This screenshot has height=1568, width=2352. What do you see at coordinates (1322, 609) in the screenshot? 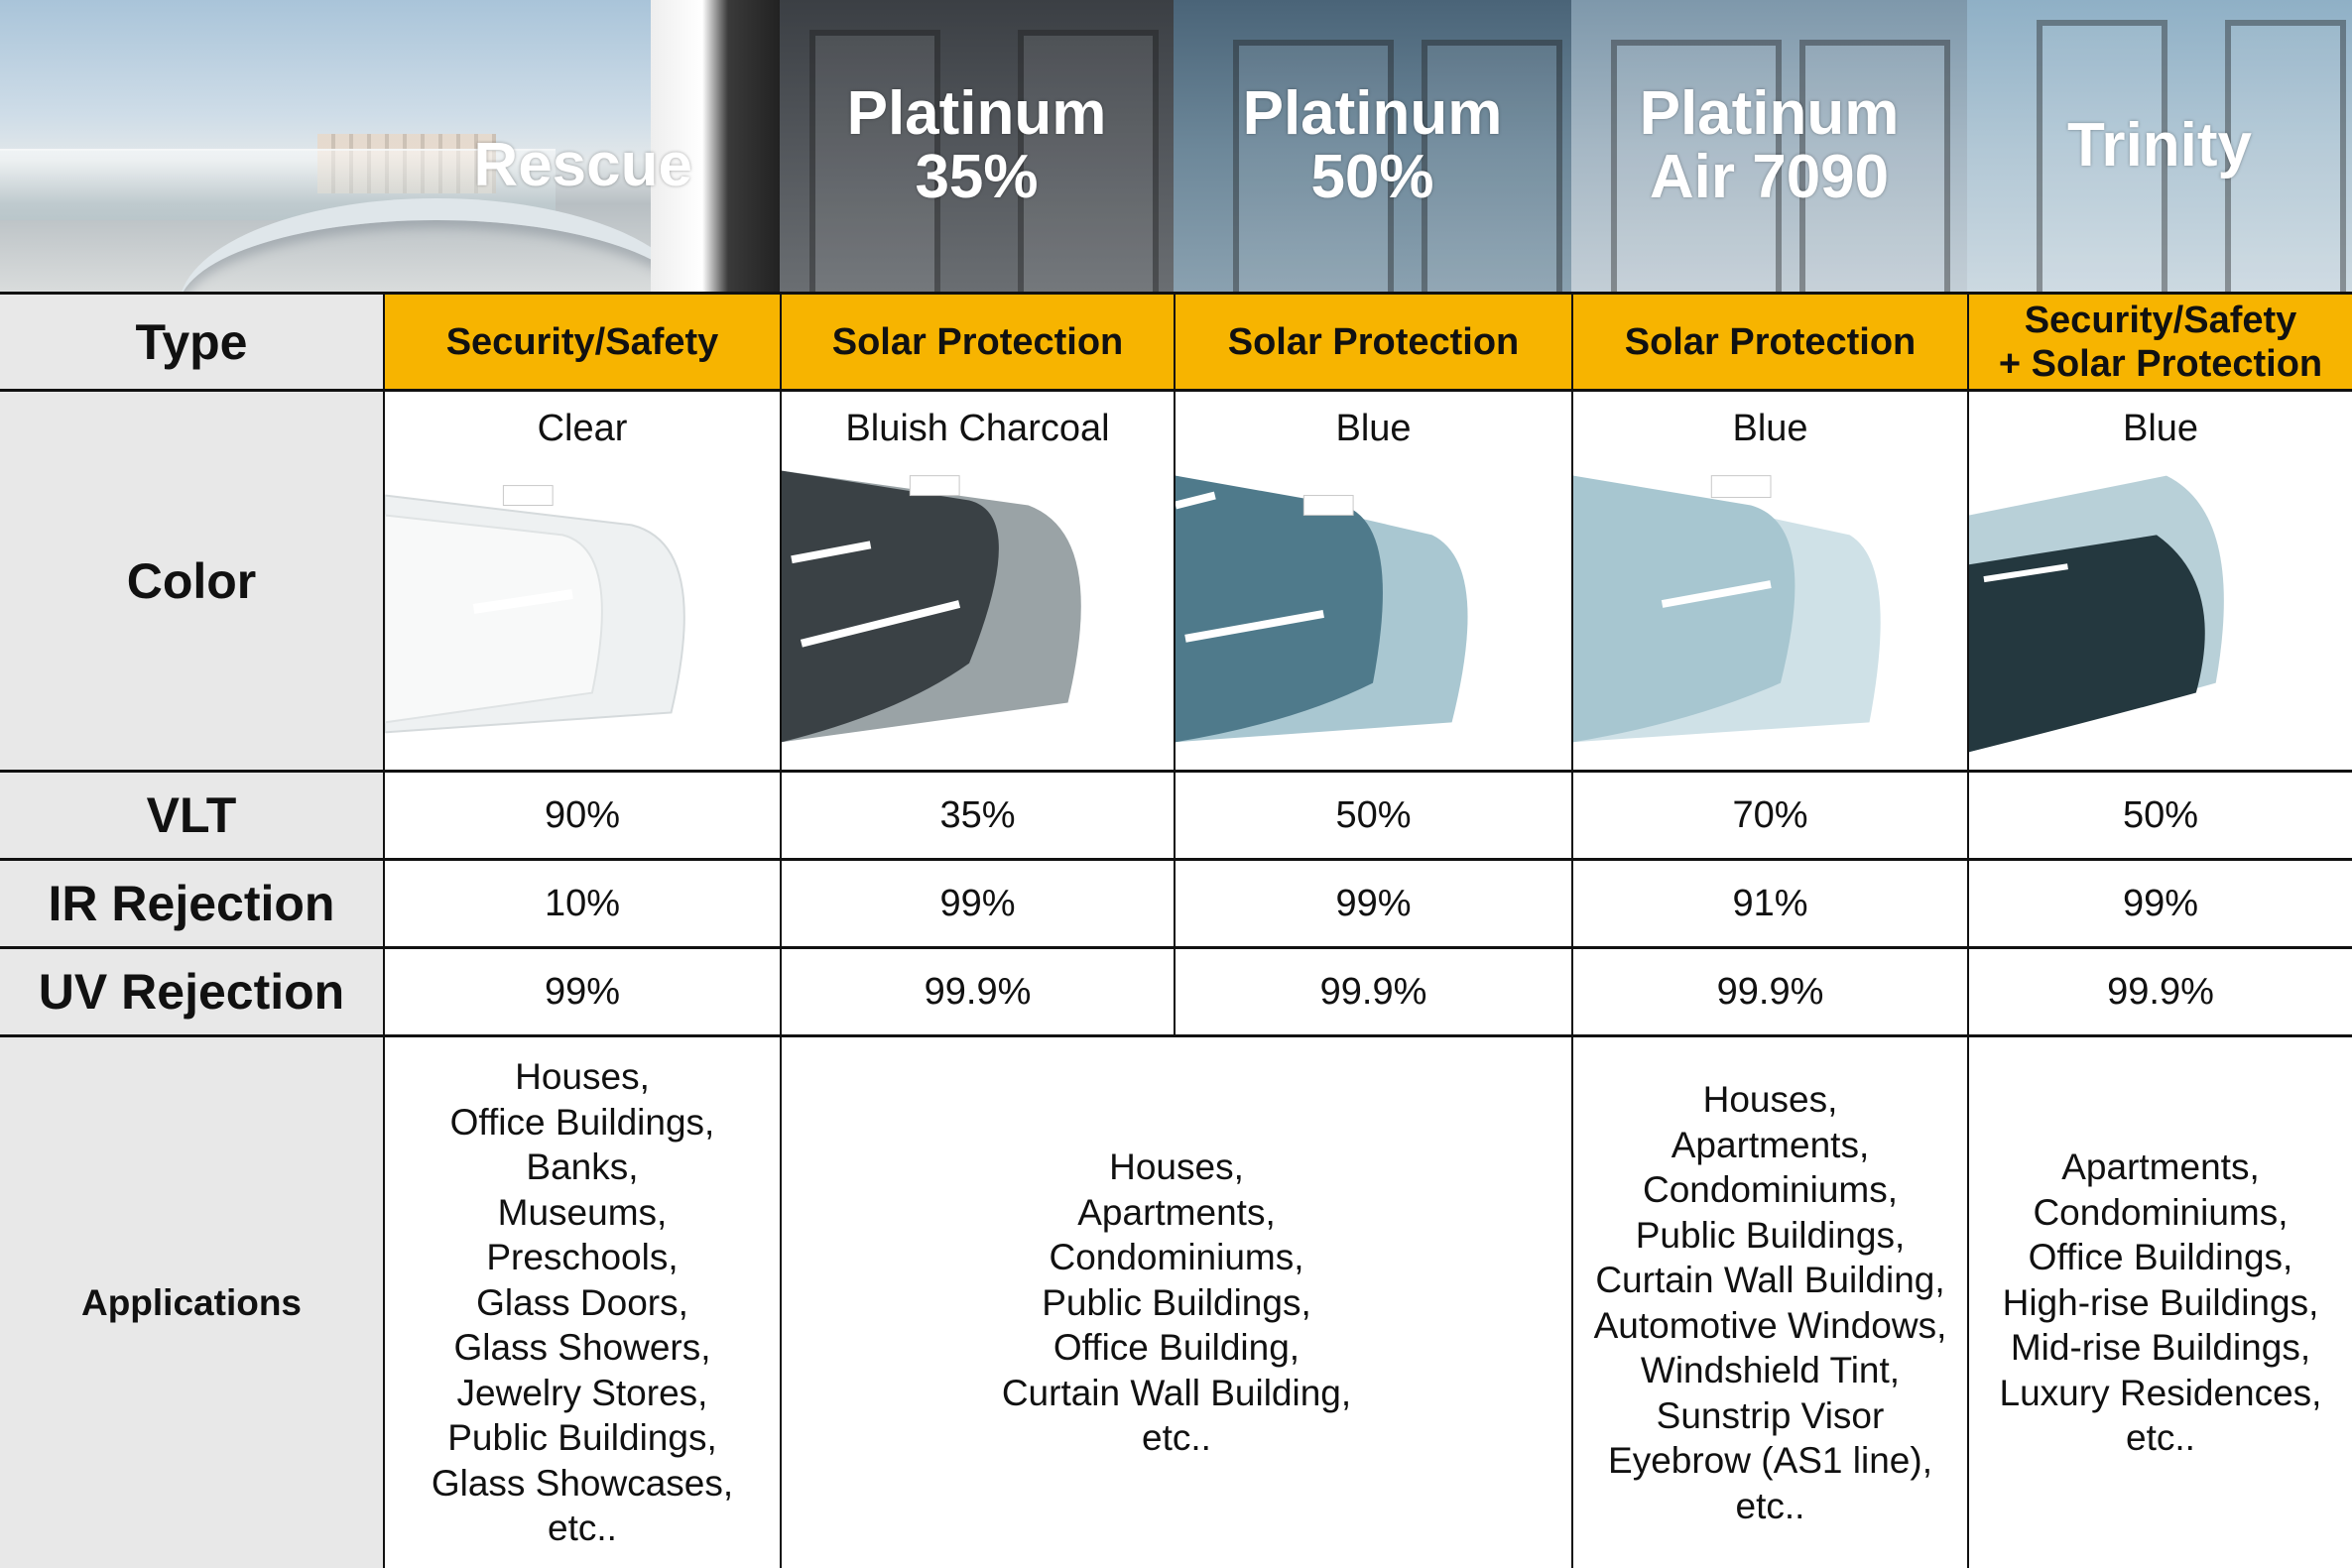
I see `film-sample-blue-image` at bounding box center [1322, 609].